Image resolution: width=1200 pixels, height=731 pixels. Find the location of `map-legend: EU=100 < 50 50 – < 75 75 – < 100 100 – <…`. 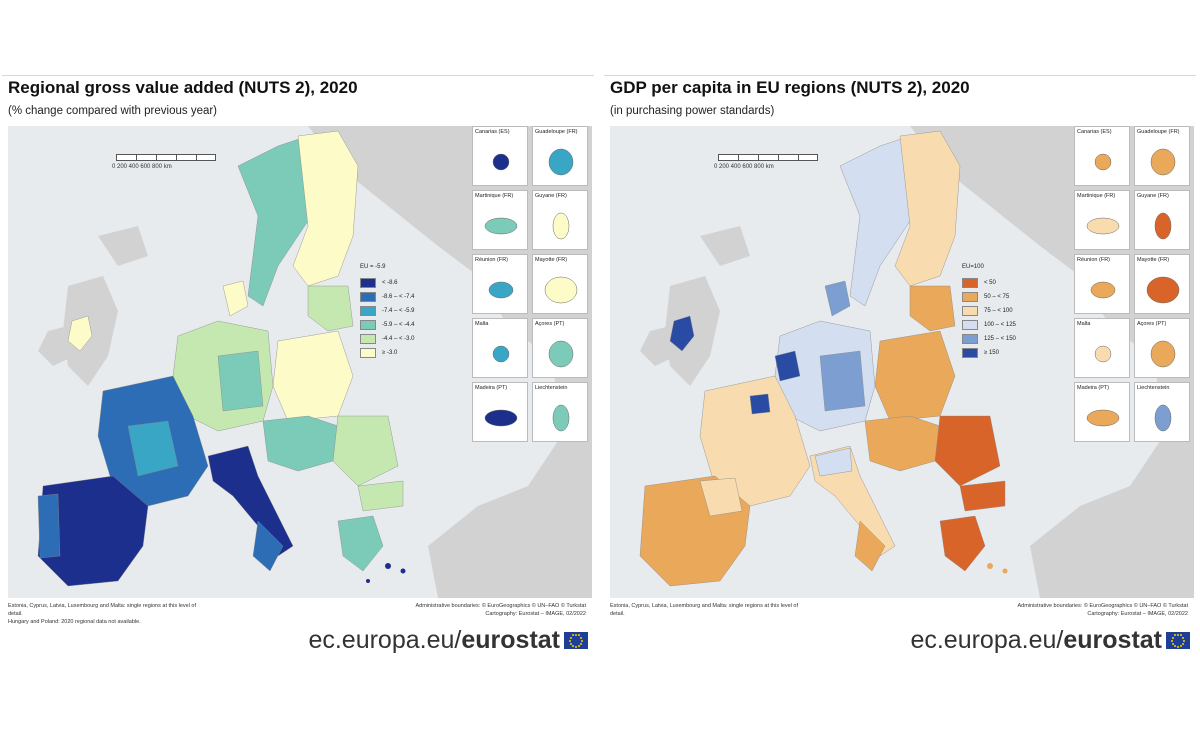

map-legend: EU=100 < 50 50 – < 75 75 – < 100 100 – <… is located at coordinates (1002, 312).